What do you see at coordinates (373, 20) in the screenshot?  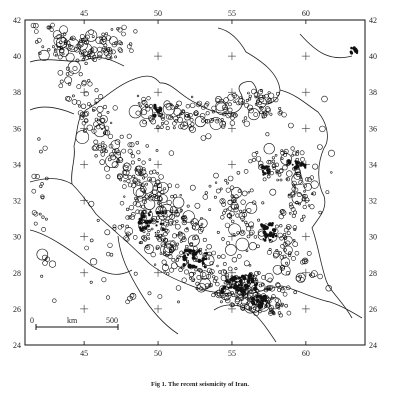 I see `lat-tick-right: 42` at bounding box center [373, 20].